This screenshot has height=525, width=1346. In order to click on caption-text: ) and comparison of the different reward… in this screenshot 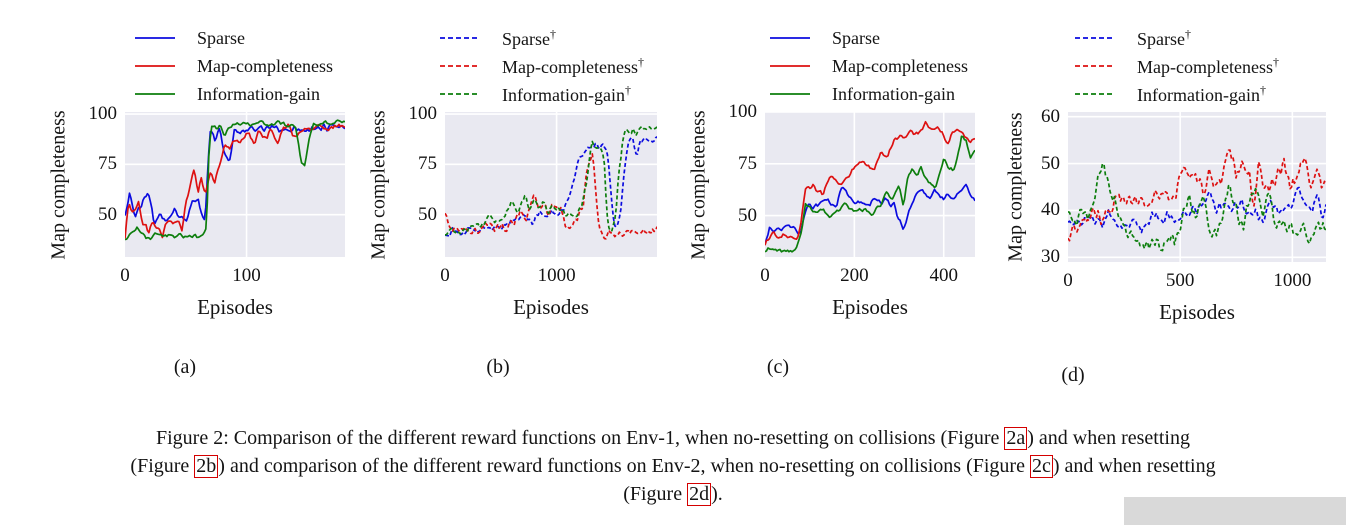, I will do `click(624, 466)`.